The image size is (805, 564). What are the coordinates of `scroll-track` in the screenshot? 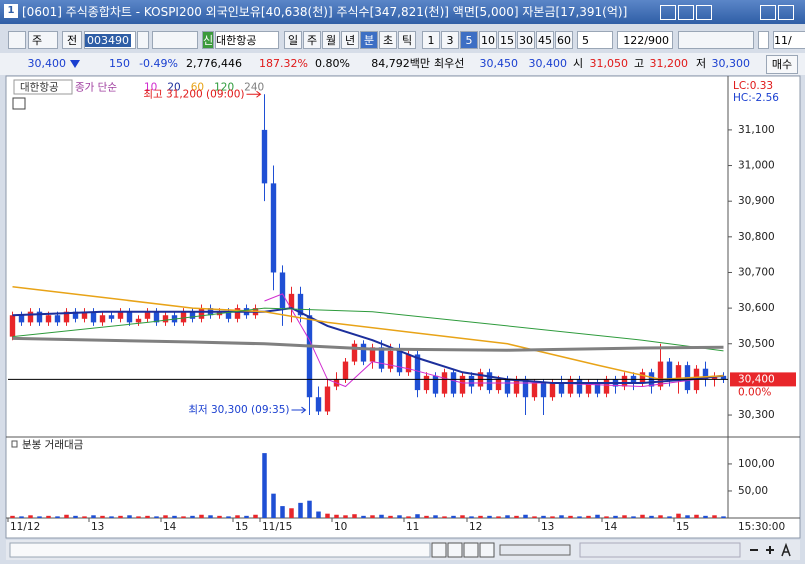 It's located at (220, 550).